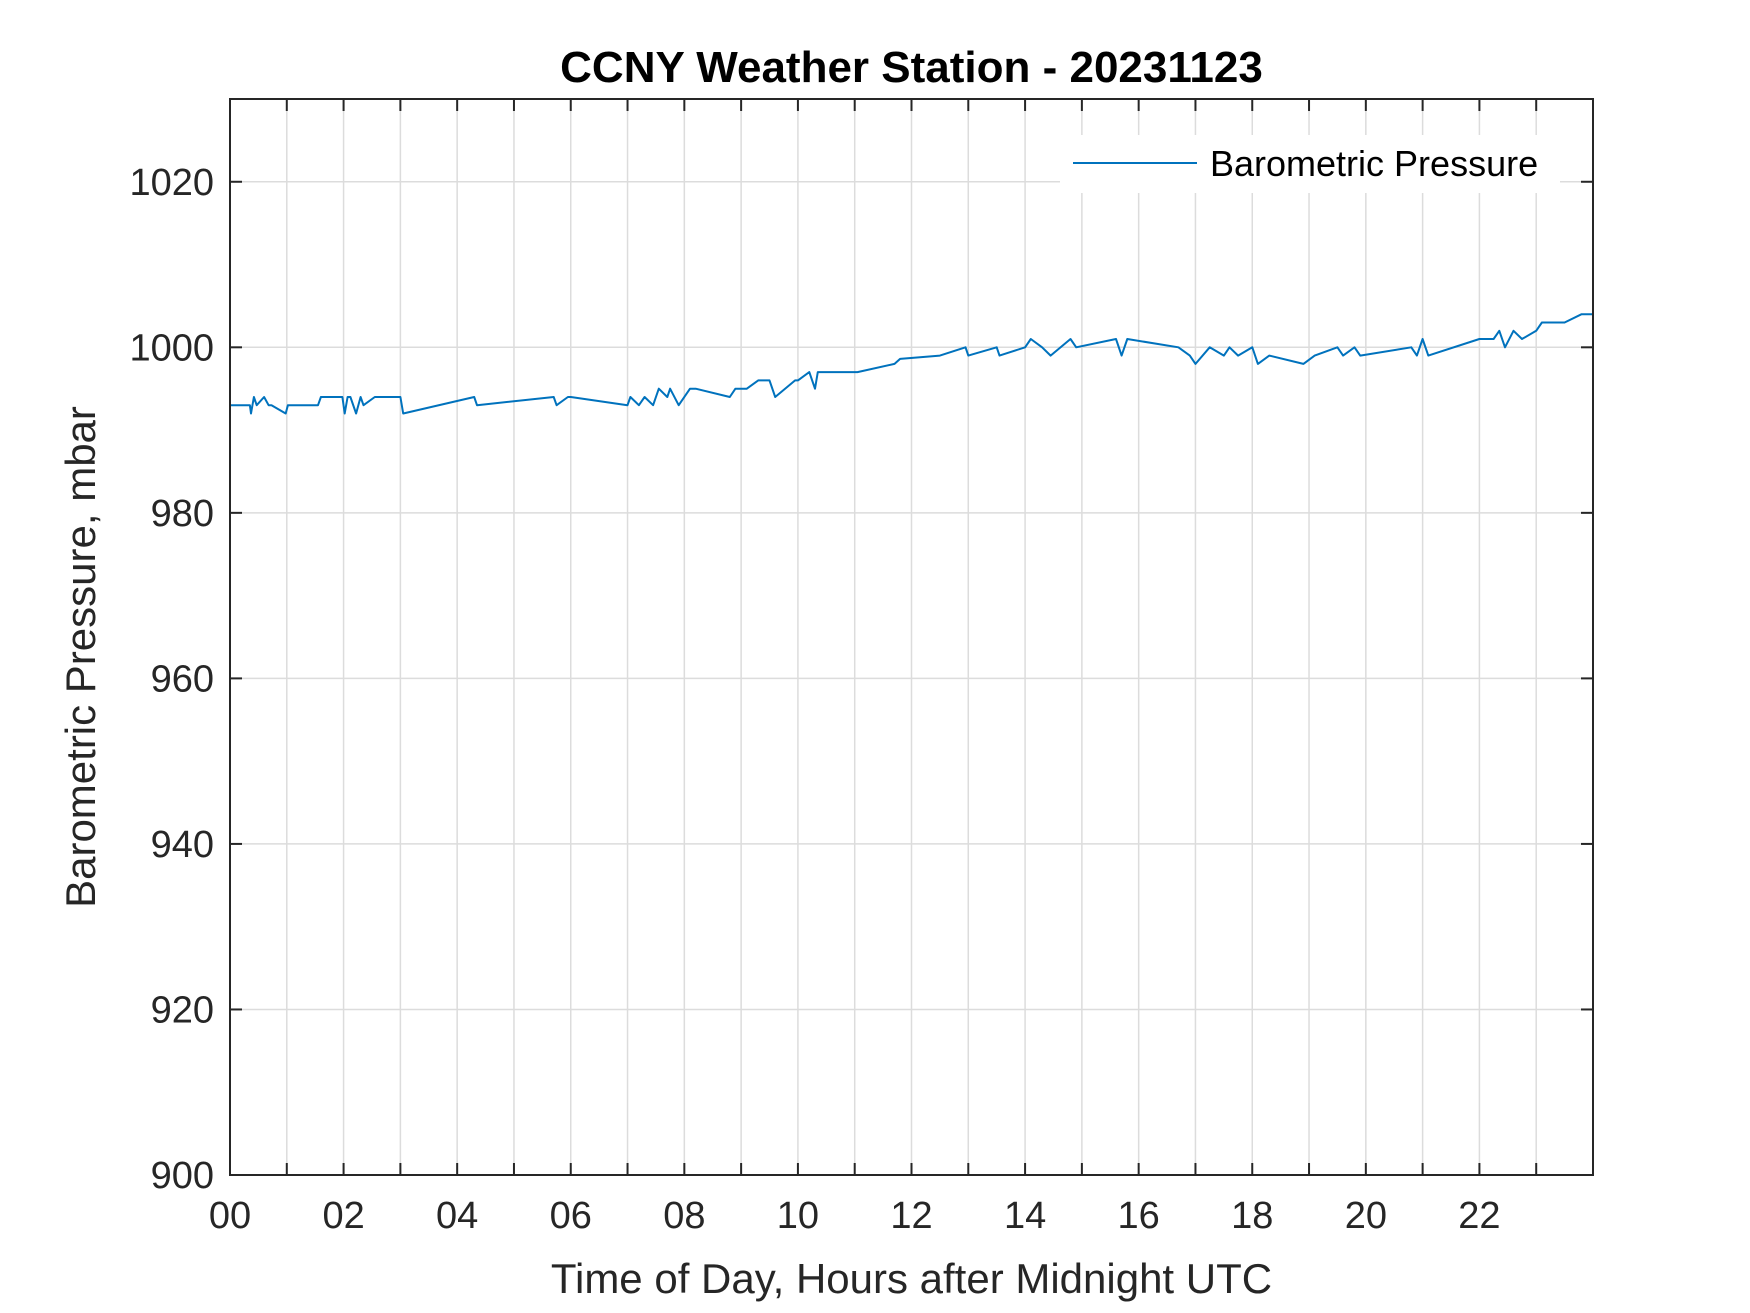 The width and height of the screenshot is (1750, 1313). I want to click on y-tick-label: 1020, so click(171, 183).